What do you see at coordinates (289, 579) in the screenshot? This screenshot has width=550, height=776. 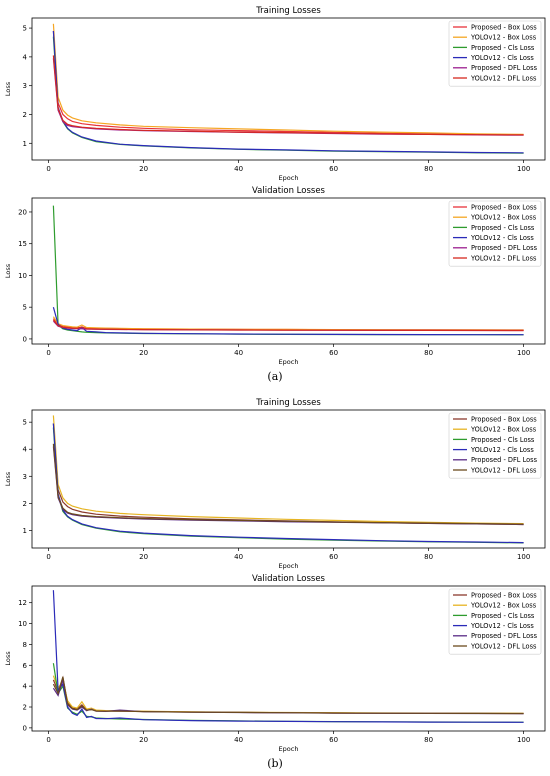 I see `chart-title: Validation Losses` at bounding box center [289, 579].